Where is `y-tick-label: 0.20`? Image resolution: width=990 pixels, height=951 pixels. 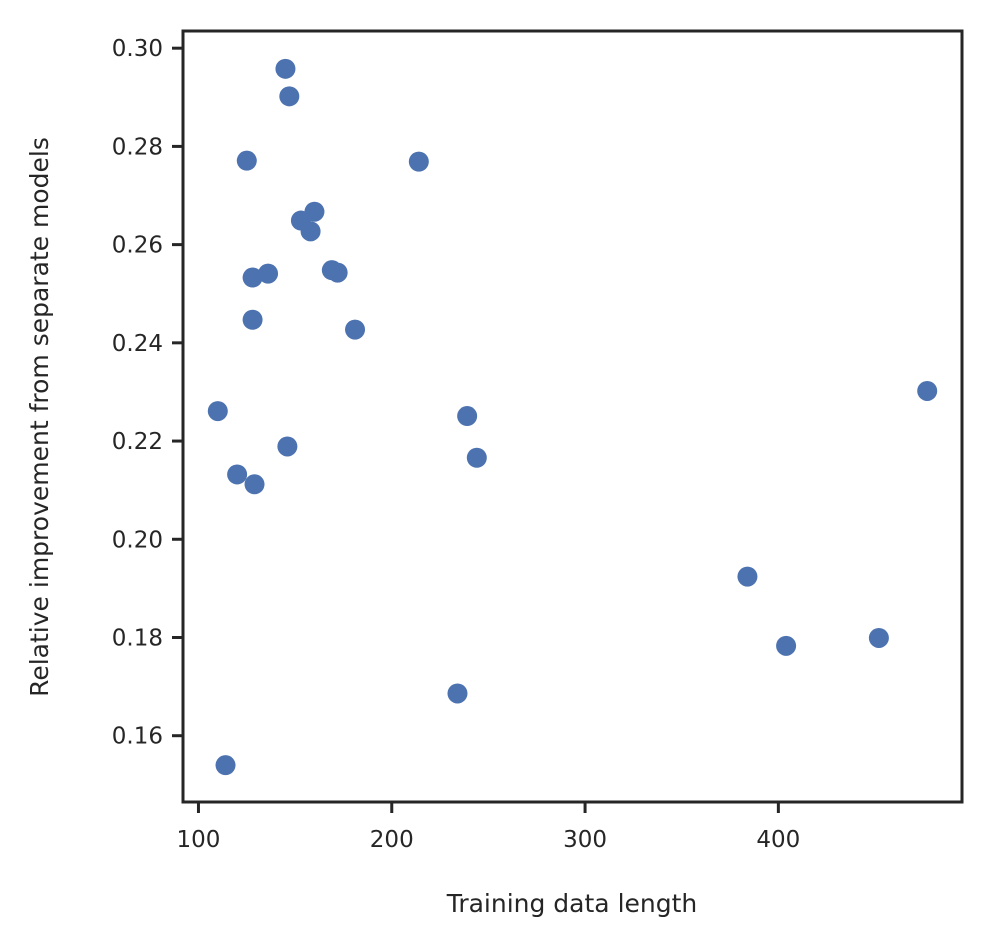
y-tick-label: 0.20 is located at coordinates (137, 540).